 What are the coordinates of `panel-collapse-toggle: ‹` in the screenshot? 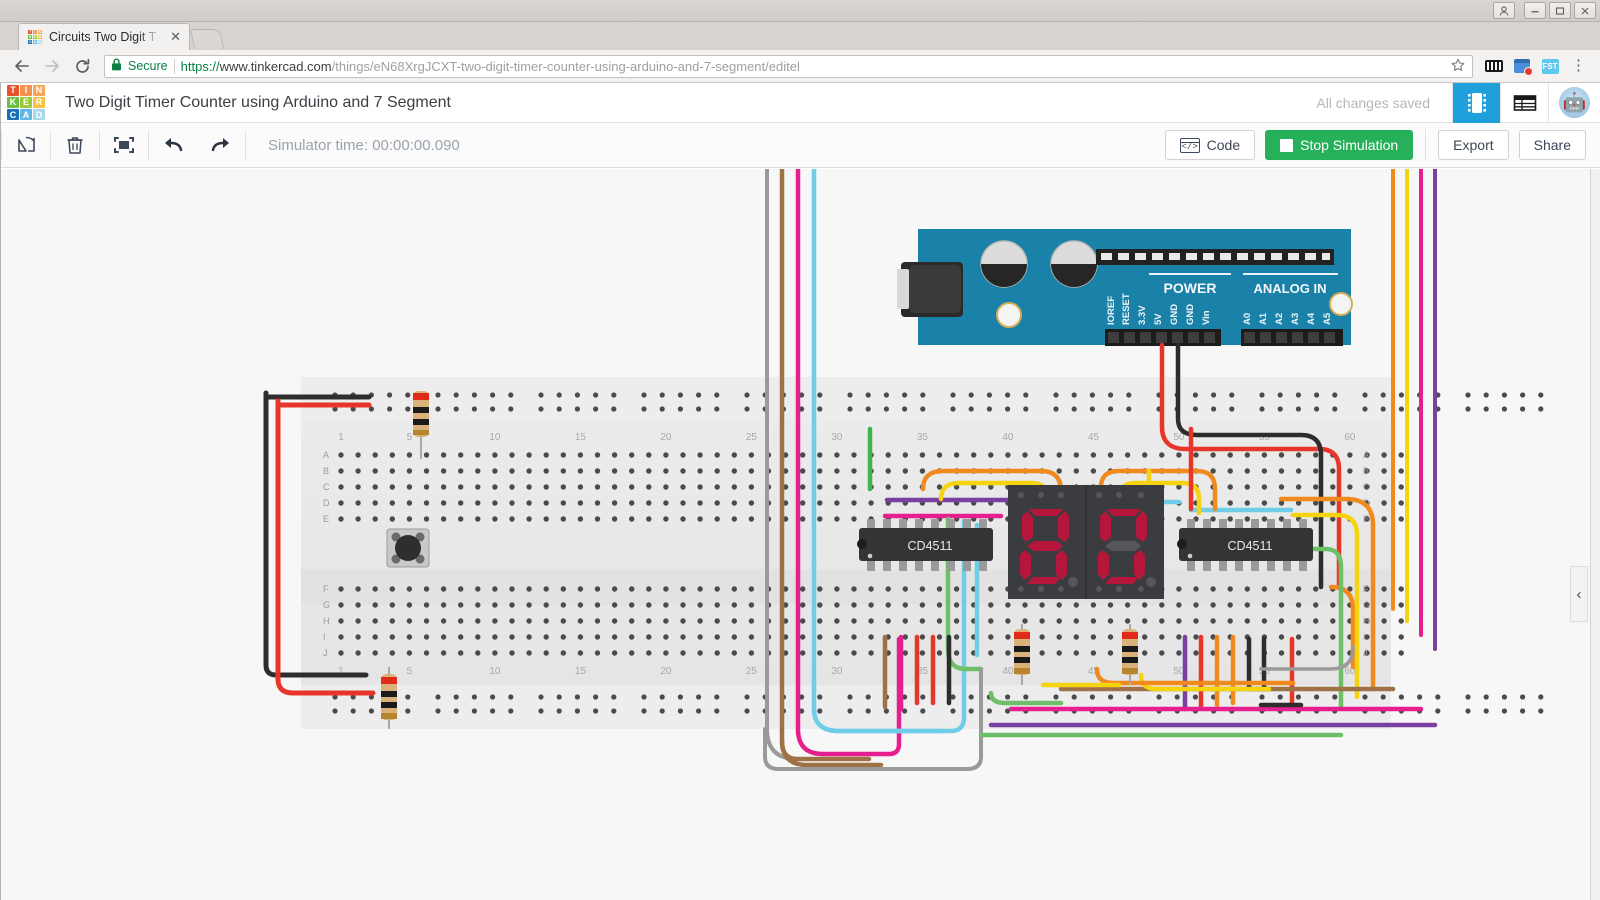 It's located at (1579, 594).